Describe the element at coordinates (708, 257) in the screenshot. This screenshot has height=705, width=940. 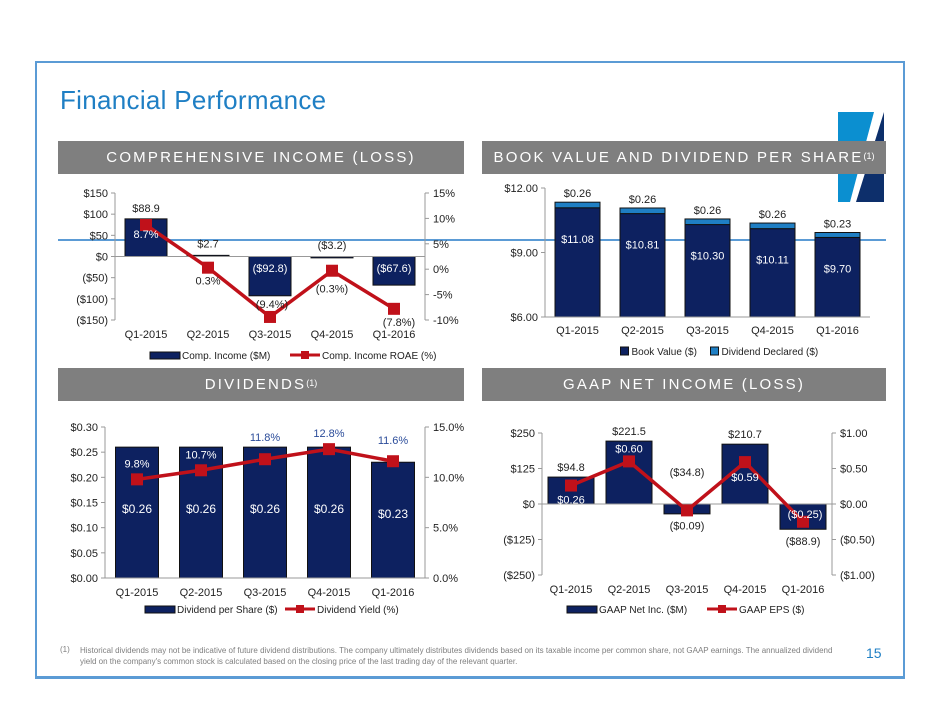
I see `book-value-data-label: $10.30` at that location.